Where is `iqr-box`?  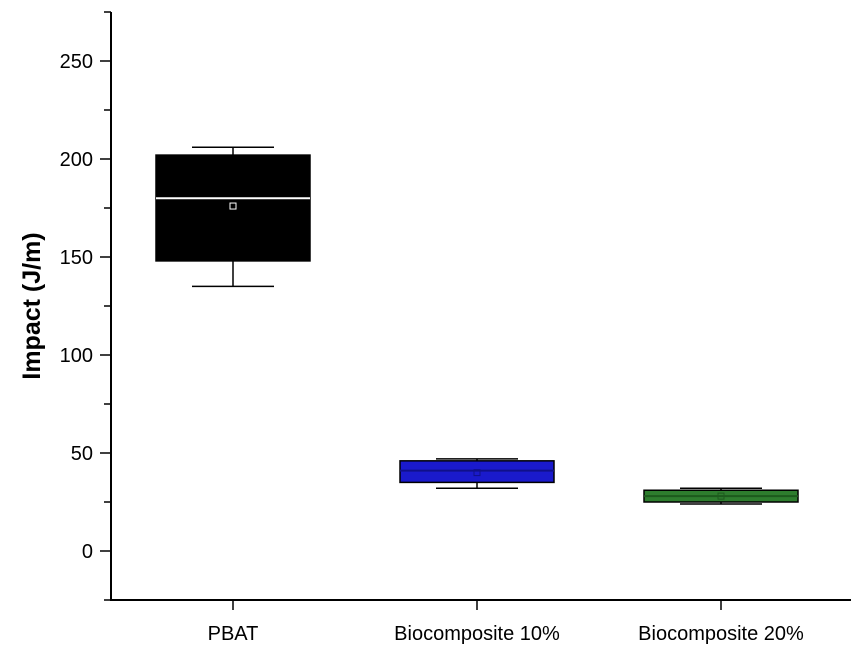 iqr-box is located at coordinates (233, 208).